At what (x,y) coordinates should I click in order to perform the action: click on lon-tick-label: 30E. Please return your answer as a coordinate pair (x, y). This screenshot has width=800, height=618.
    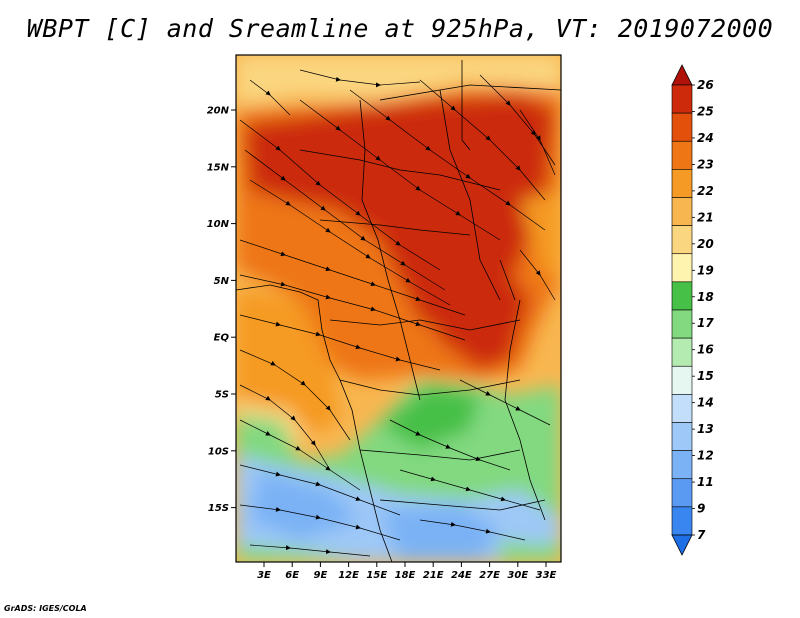
    Looking at the image, I should click on (517, 575).